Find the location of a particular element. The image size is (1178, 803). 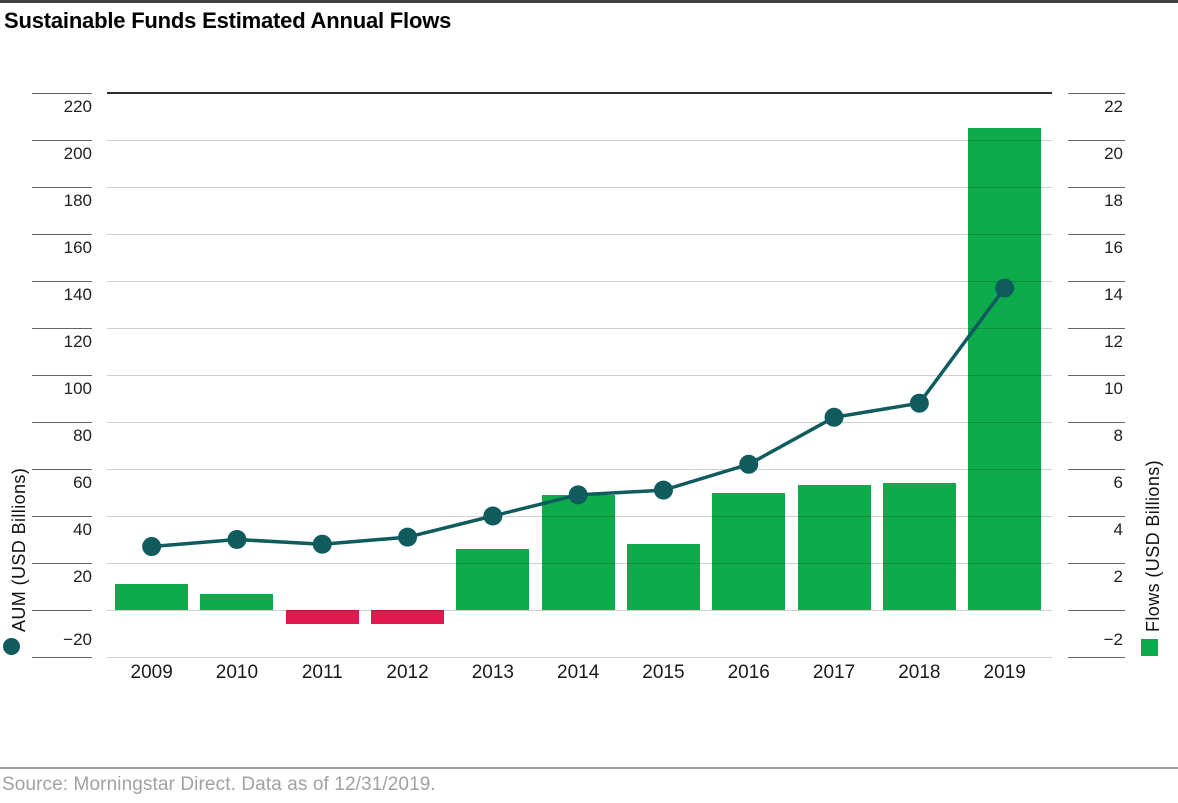

bottom-divider is located at coordinates (589, 768).